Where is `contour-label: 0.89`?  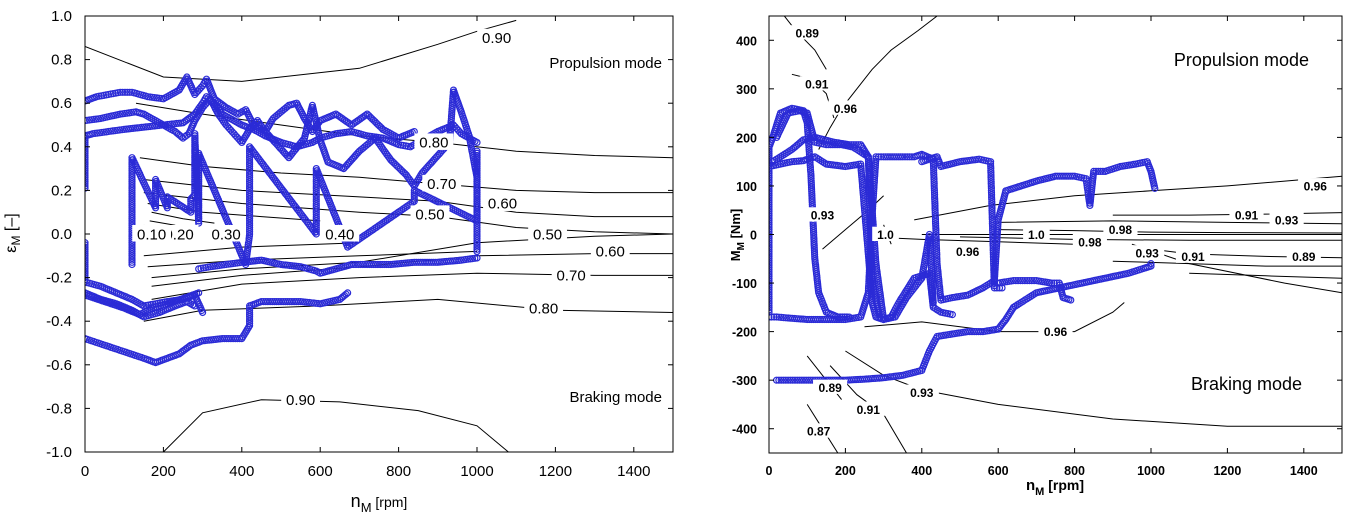 contour-label: 0.89 is located at coordinates (1304, 257).